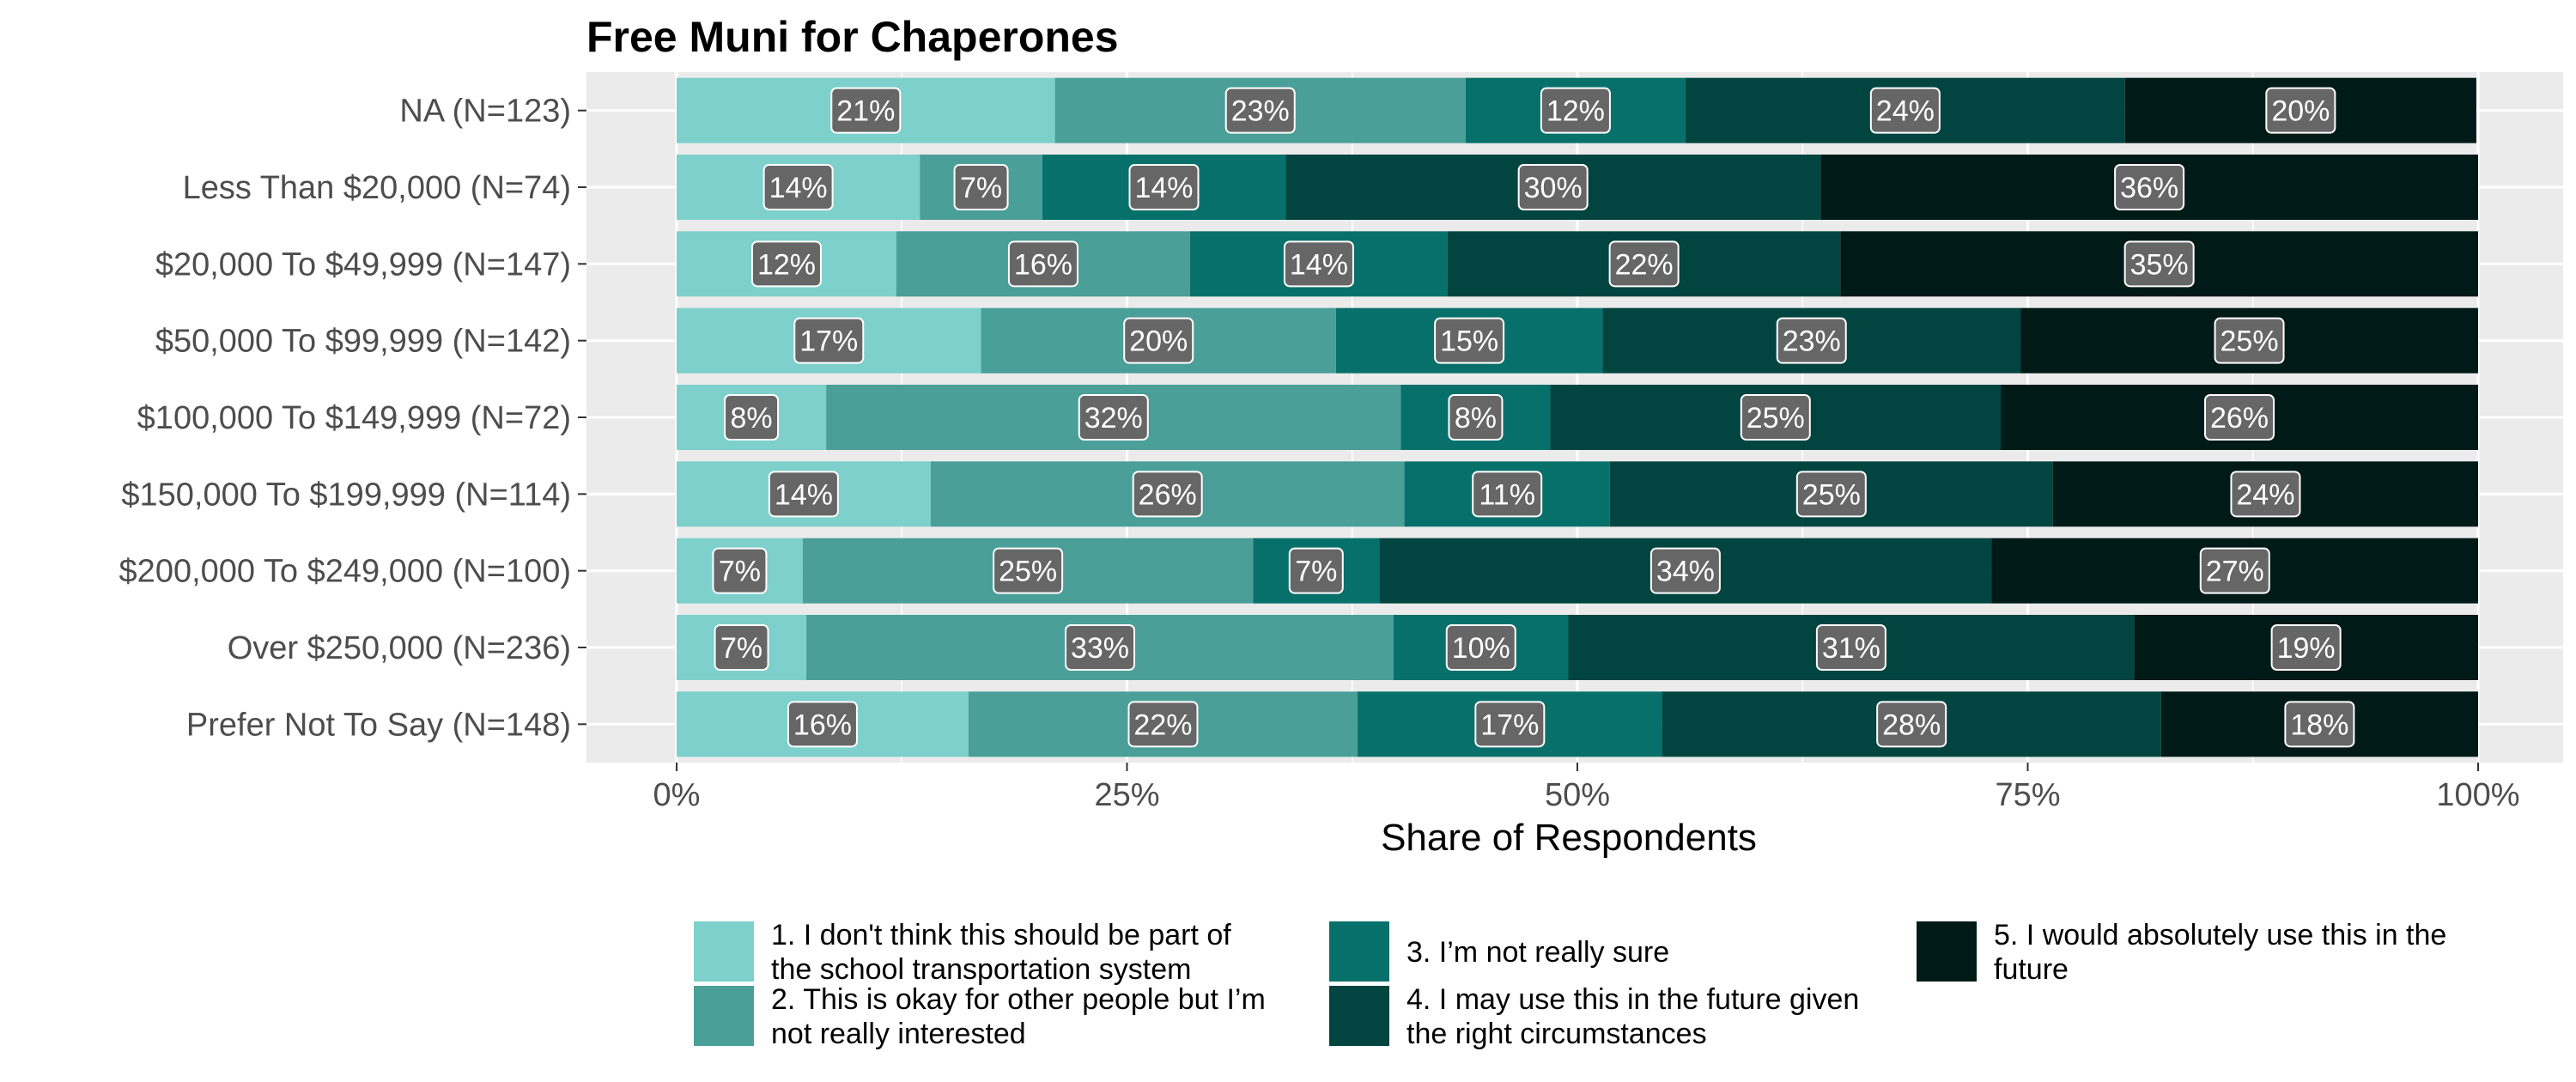  I want to click on category-label: Prefer Not To Say (N=148), so click(378, 725).